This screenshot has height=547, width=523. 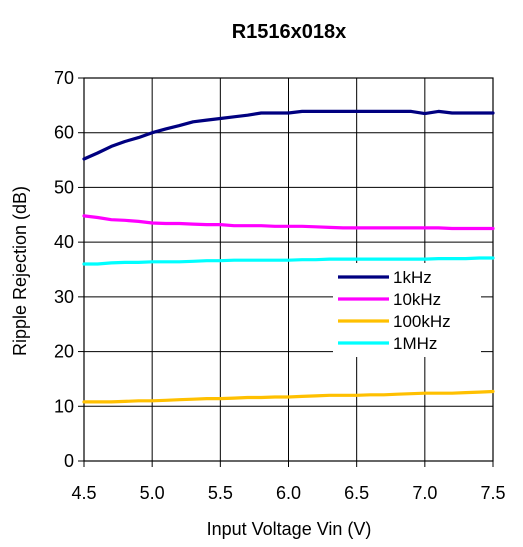 I want to click on legend-label-100khz: 100kHz, so click(x=422, y=321).